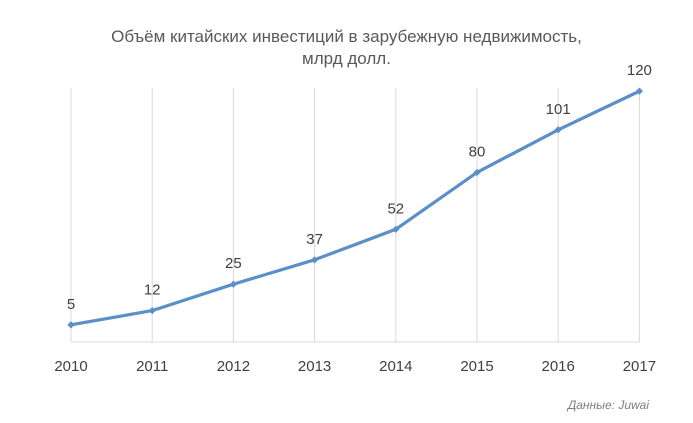 The height and width of the screenshot is (423, 693). I want to click on data-point-2012, so click(233, 284).